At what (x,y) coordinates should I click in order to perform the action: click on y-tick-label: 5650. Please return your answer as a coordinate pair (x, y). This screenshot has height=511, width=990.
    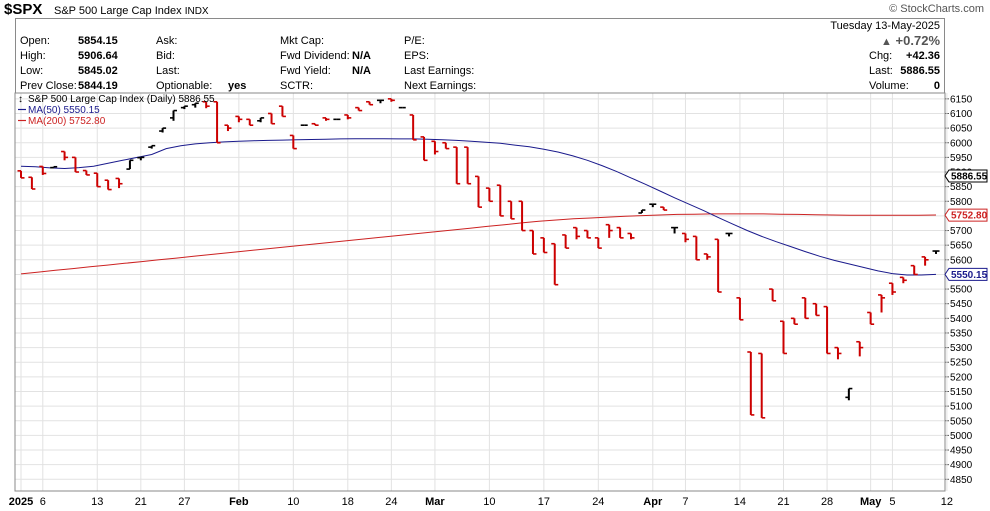
    Looking at the image, I should click on (961, 246).